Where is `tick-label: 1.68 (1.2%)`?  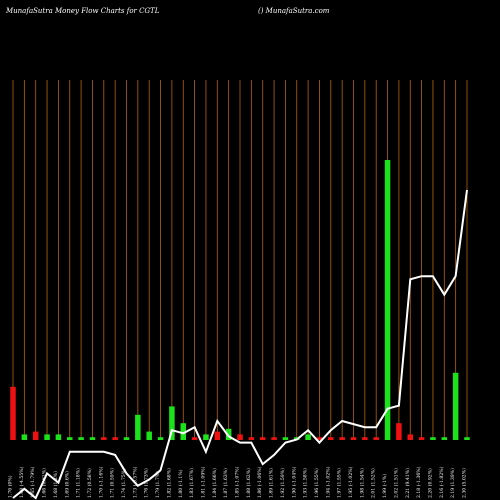 tick-label: 1.68 (1.2%) is located at coordinates (55, 484).